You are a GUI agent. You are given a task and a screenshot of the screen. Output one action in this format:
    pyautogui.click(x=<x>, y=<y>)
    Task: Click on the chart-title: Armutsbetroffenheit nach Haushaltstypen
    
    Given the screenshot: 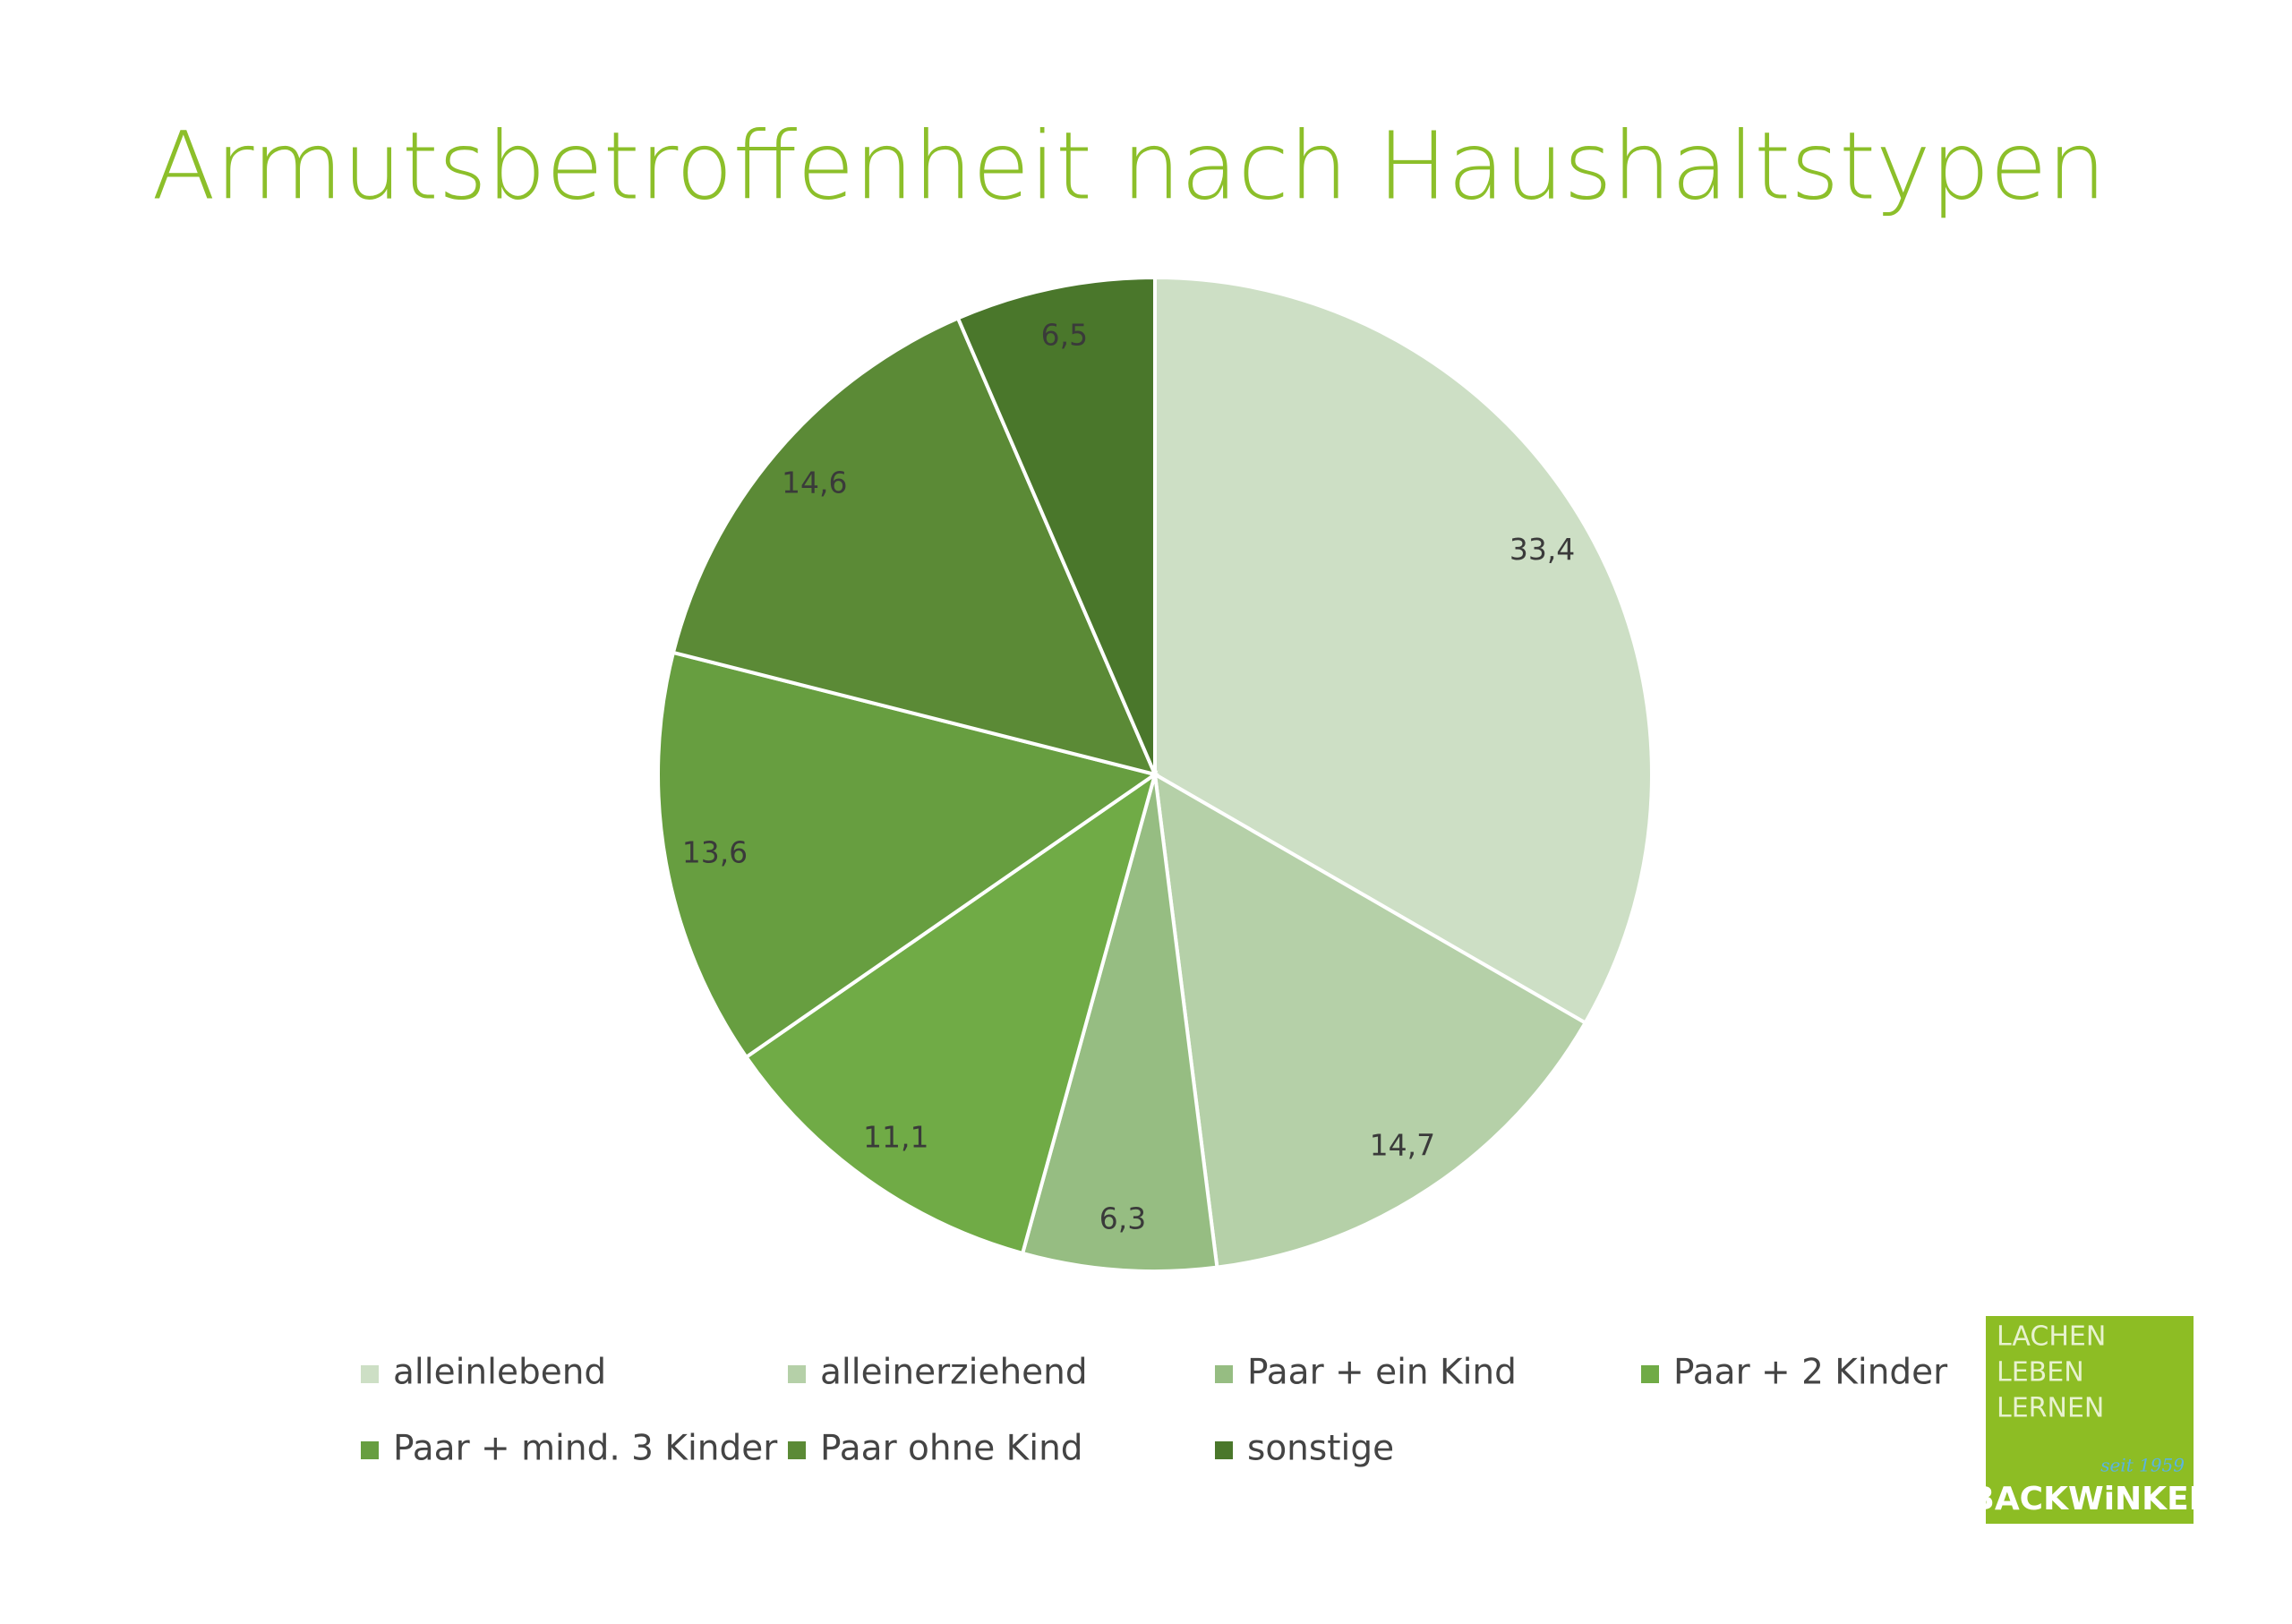 What is the action you would take?
    pyautogui.click(x=1129, y=165)
    